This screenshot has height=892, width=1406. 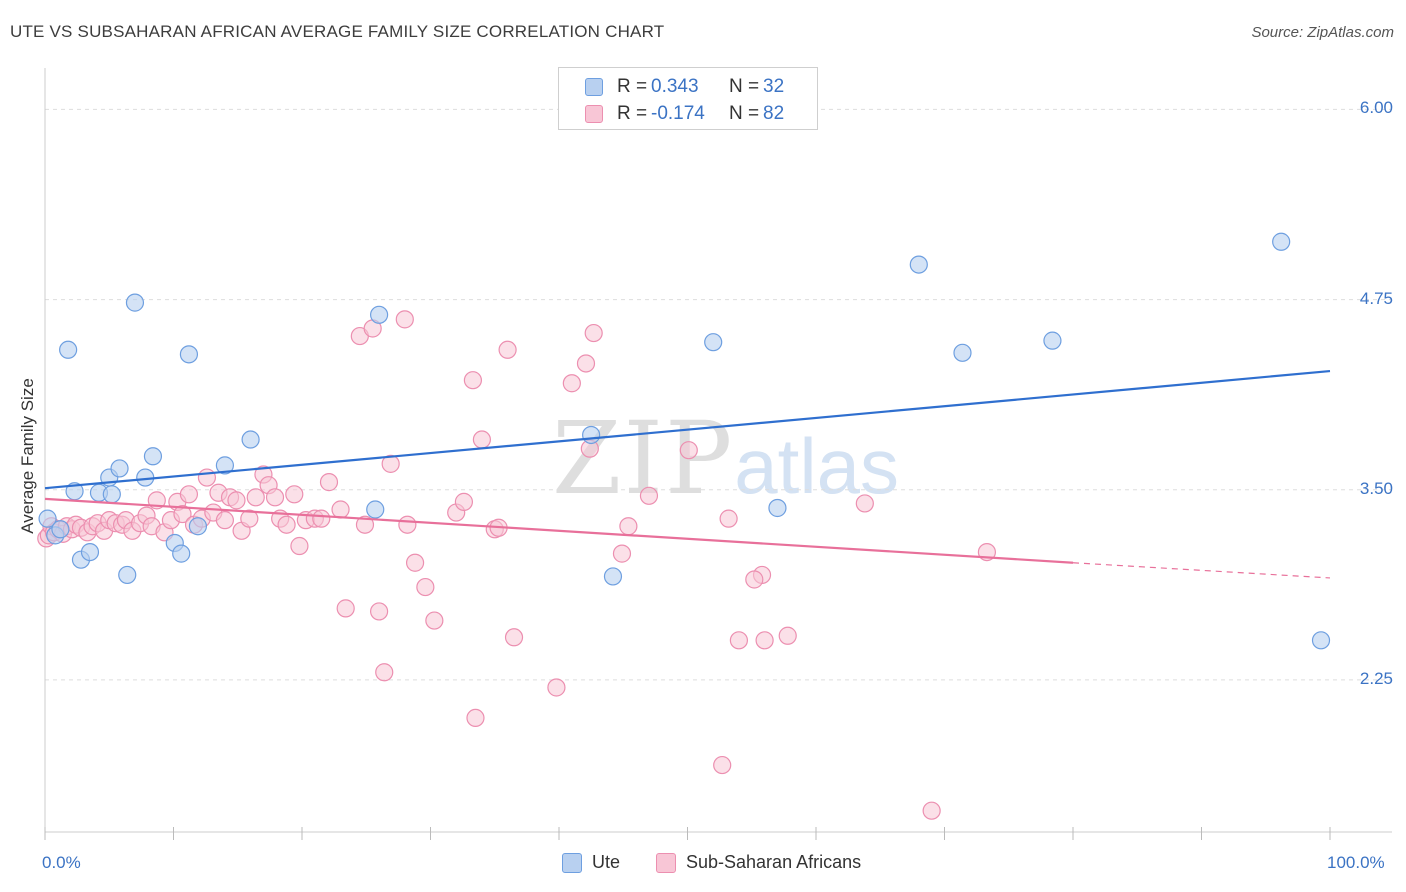 I want to click on y-tick-label: 3.50, so click(x=1376, y=488).